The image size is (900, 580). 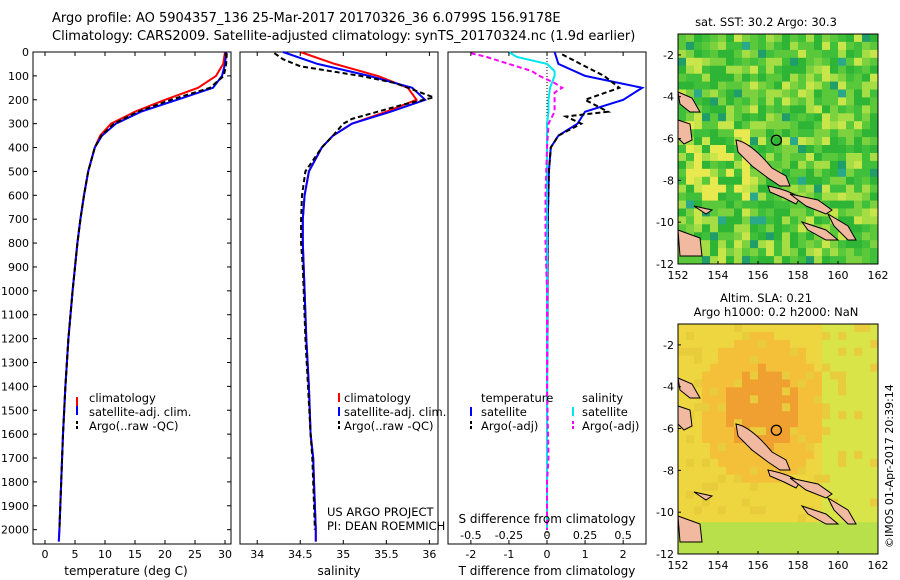 What do you see at coordinates (122, 398) in the screenshot?
I see `legend-climatology: climatology` at bounding box center [122, 398].